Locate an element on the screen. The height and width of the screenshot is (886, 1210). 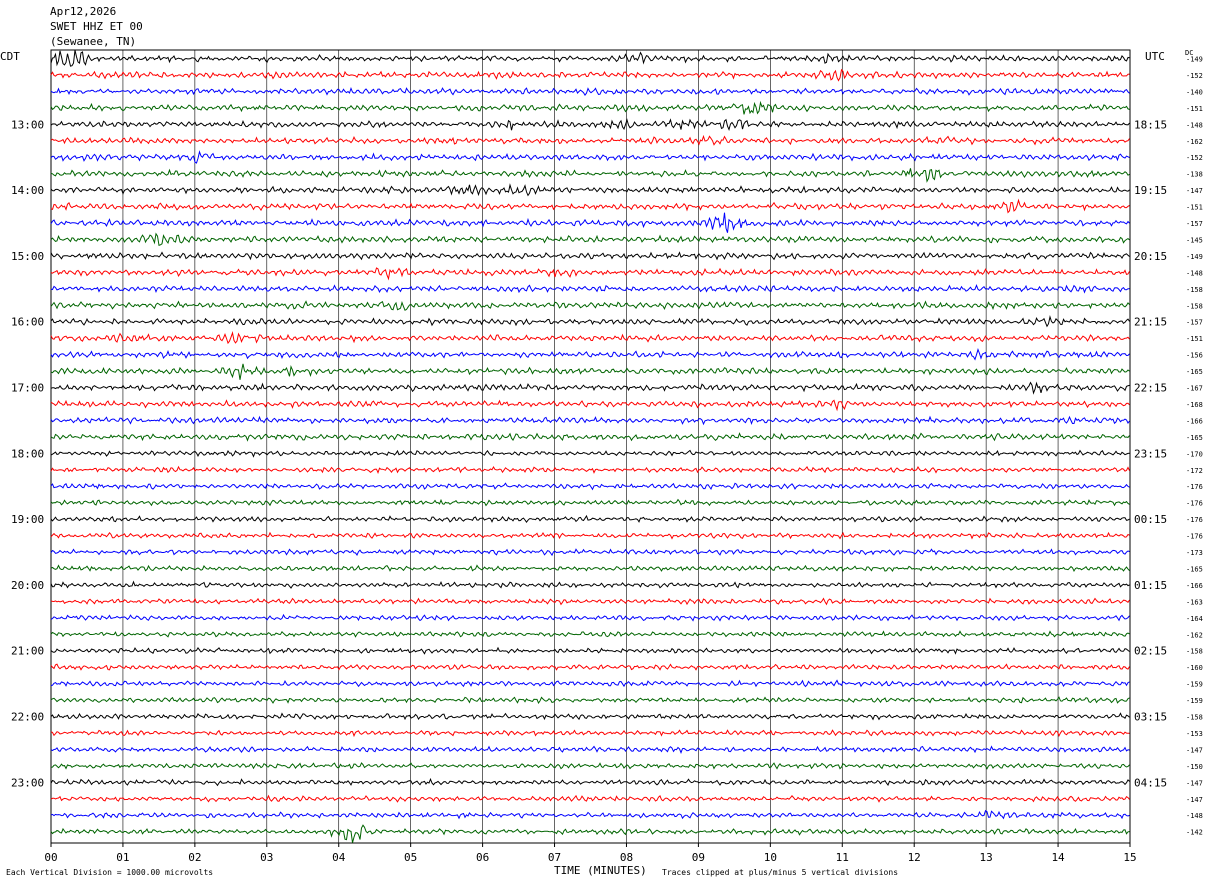
dc-offset-label: -157 is located at coordinates (1194, 224).